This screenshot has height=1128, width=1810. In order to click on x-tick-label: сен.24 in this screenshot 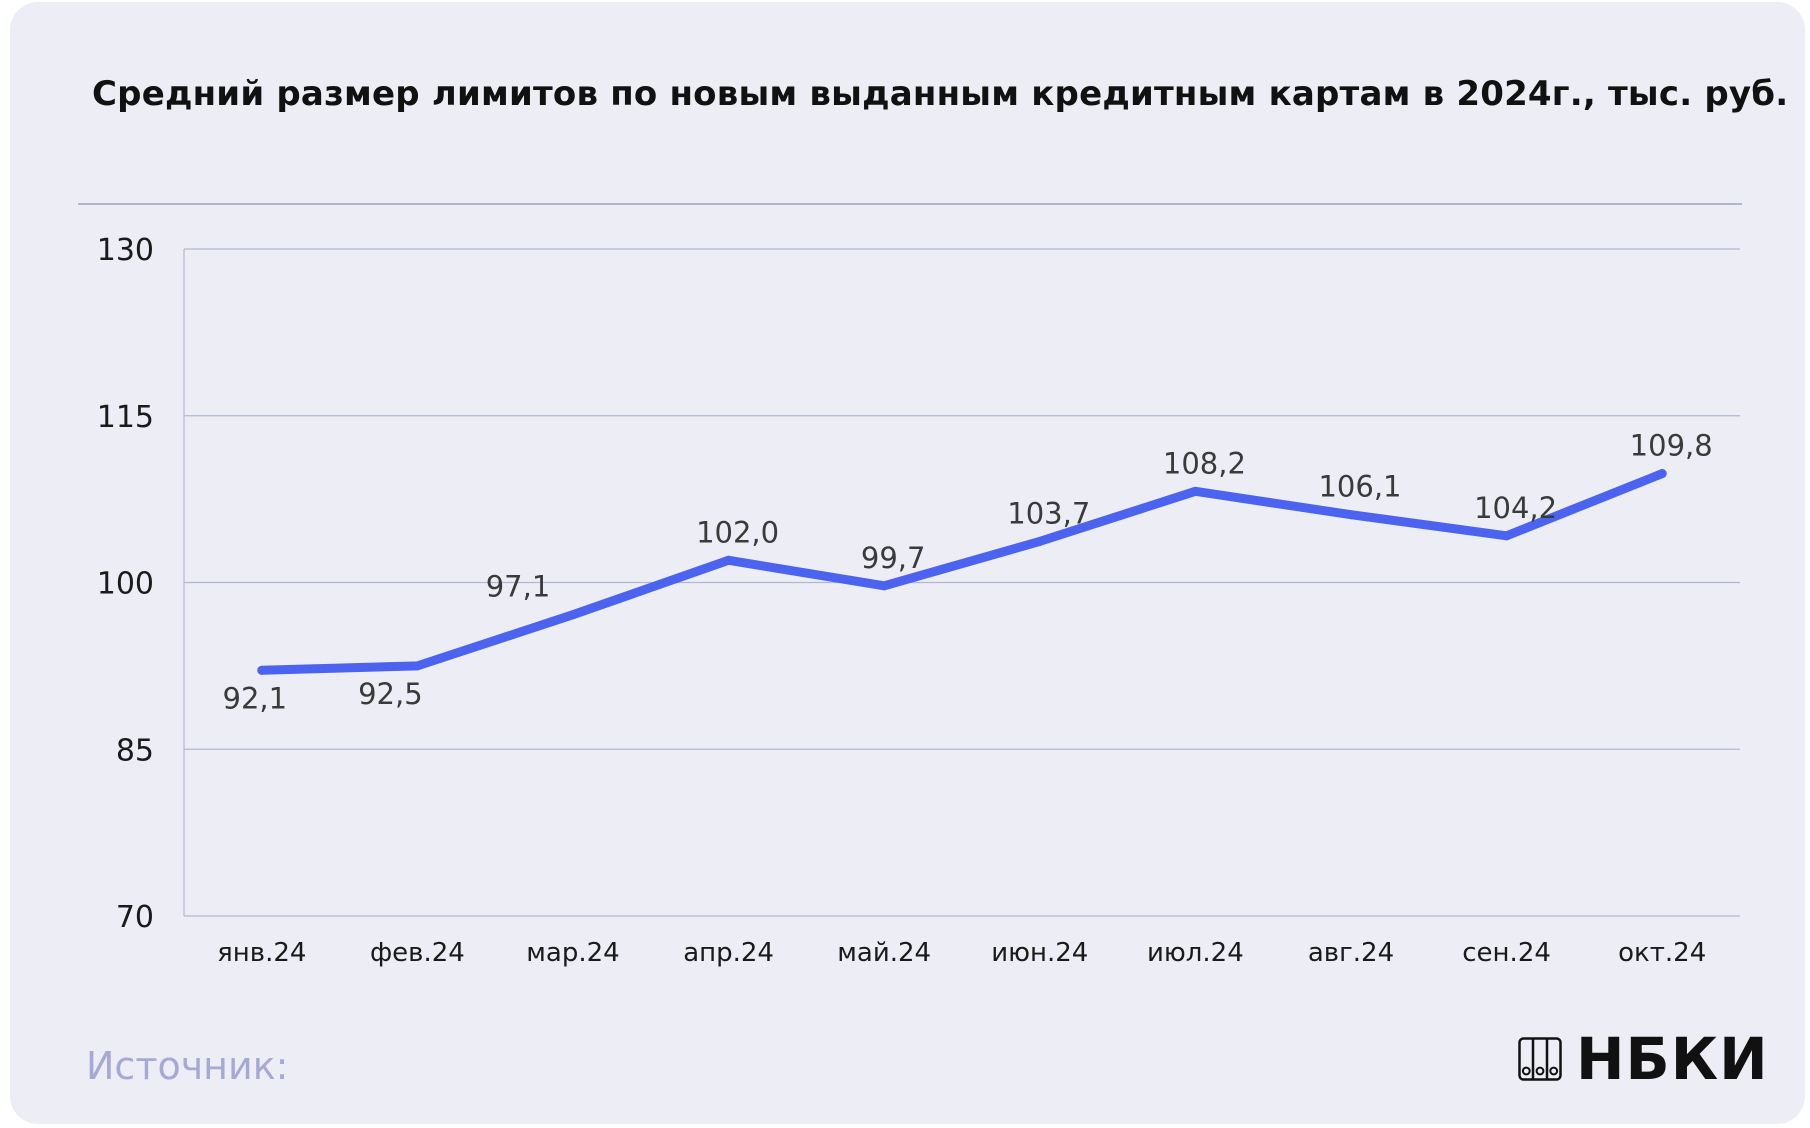, I will do `click(1506, 953)`.